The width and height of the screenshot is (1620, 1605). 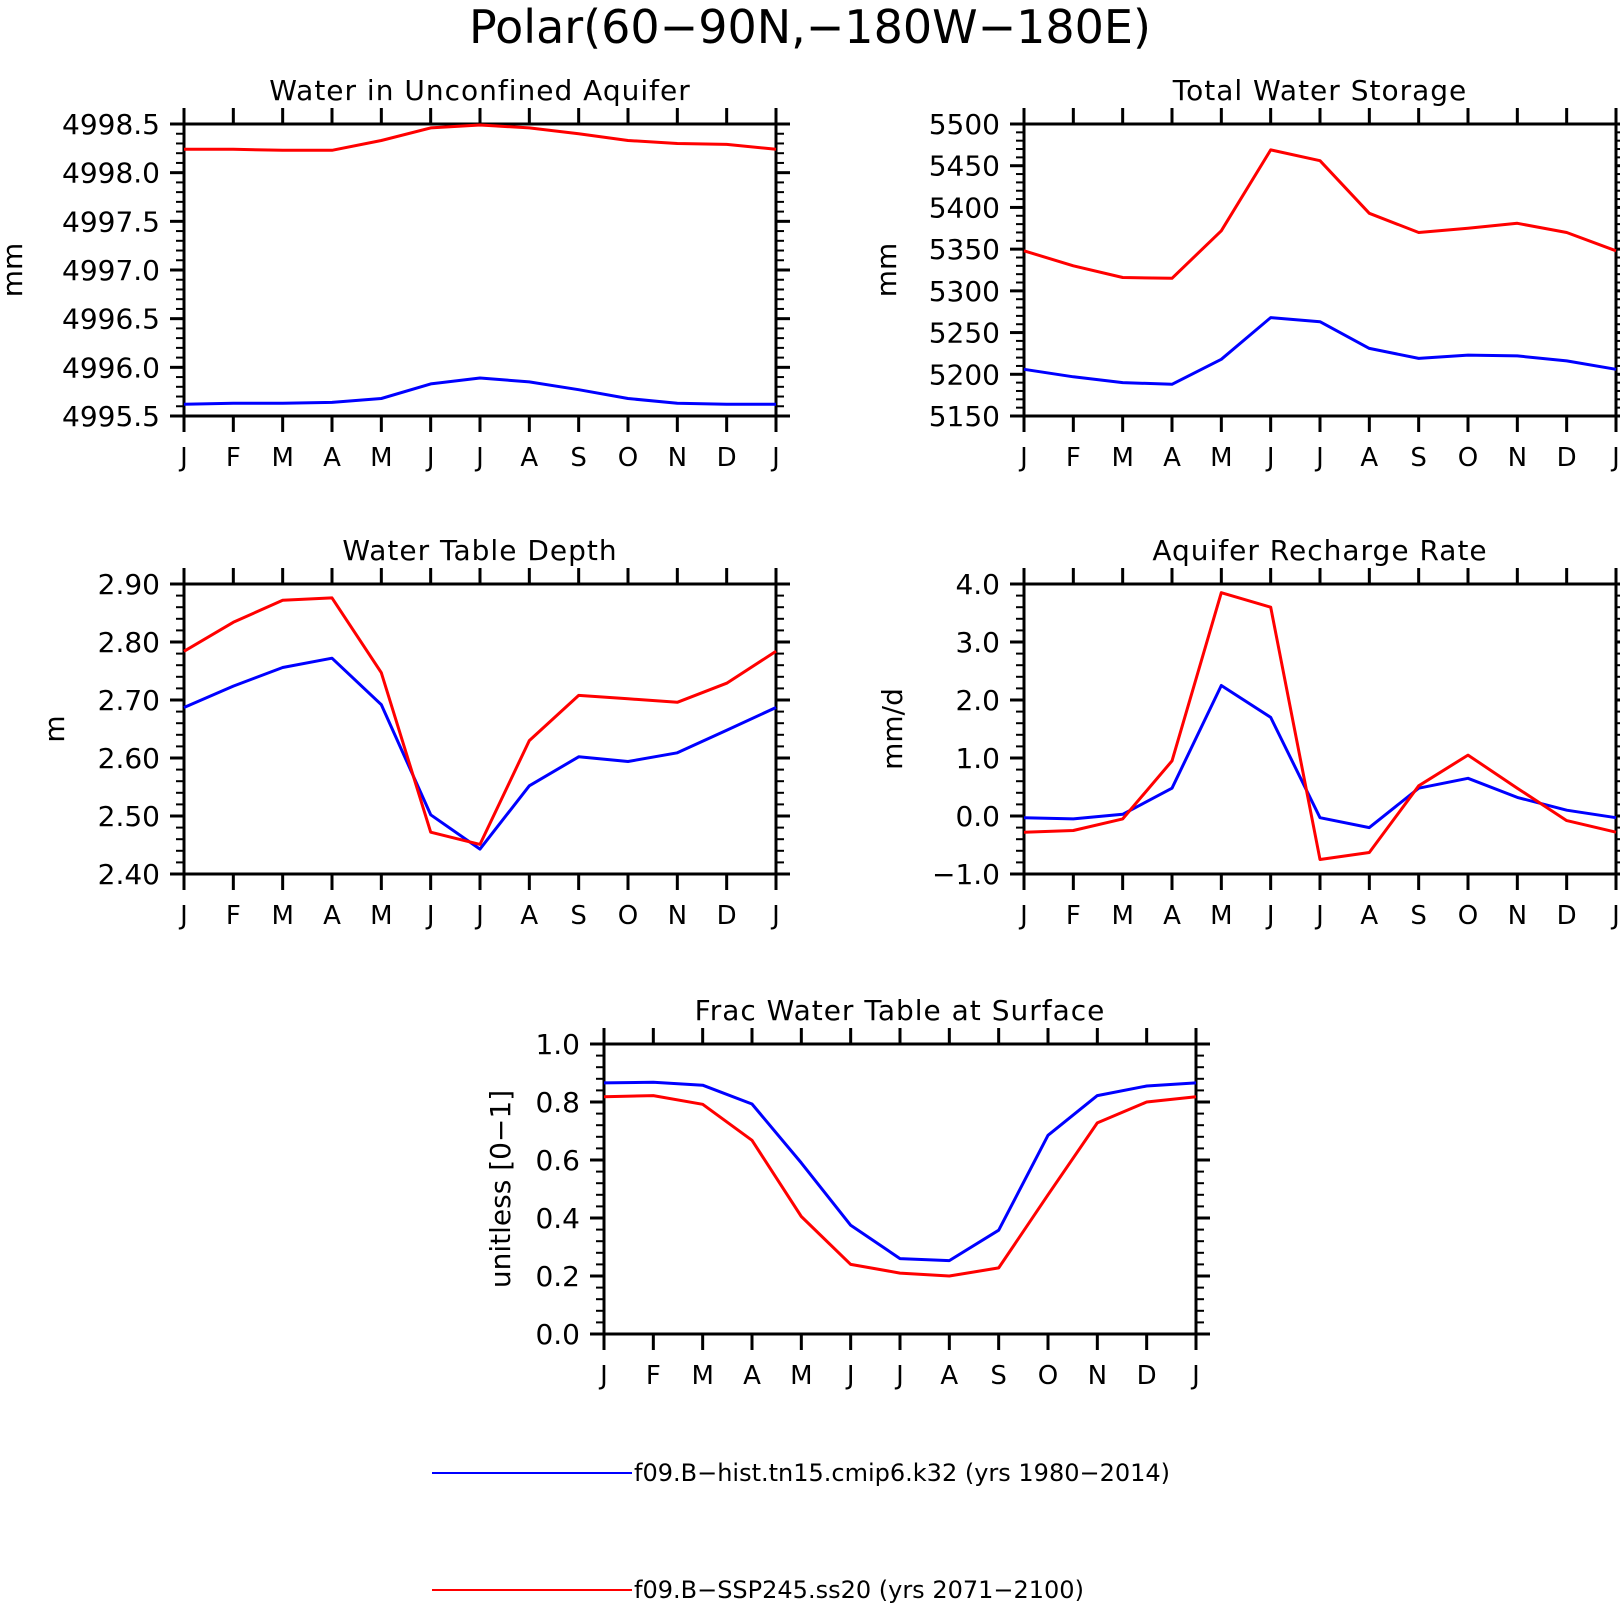 What do you see at coordinates (964, 124) in the screenshot?
I see `y-tick-label: 5500` at bounding box center [964, 124].